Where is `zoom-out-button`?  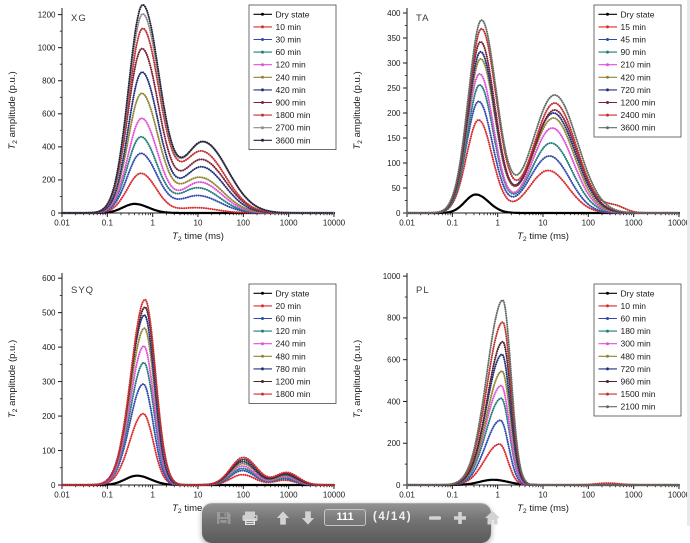 zoom-out-button is located at coordinates (435, 518).